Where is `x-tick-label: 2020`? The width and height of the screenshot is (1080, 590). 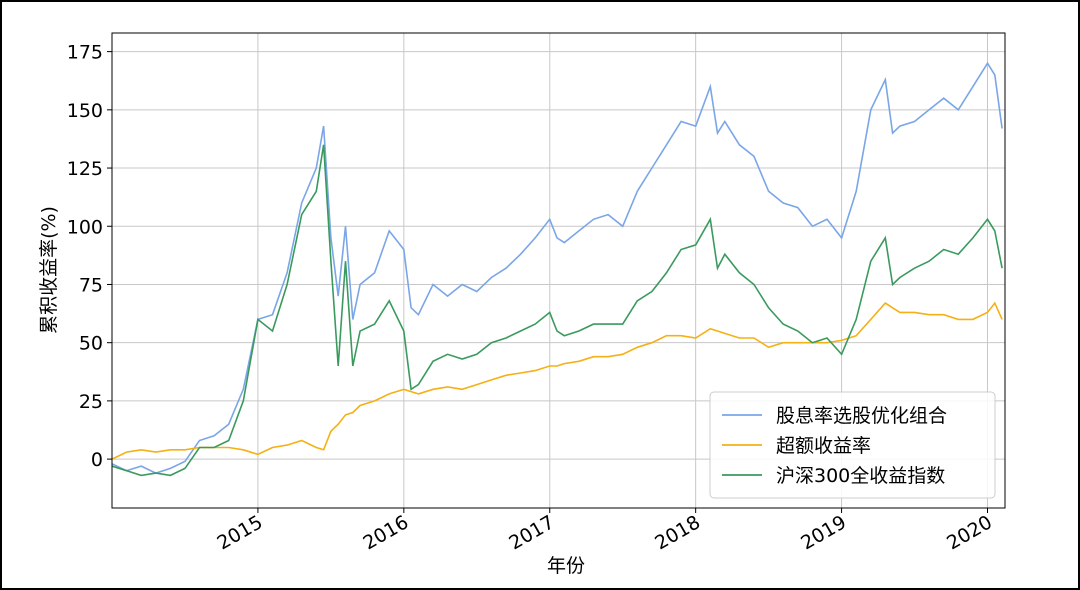 x-tick-label: 2020 is located at coordinates (969, 532).